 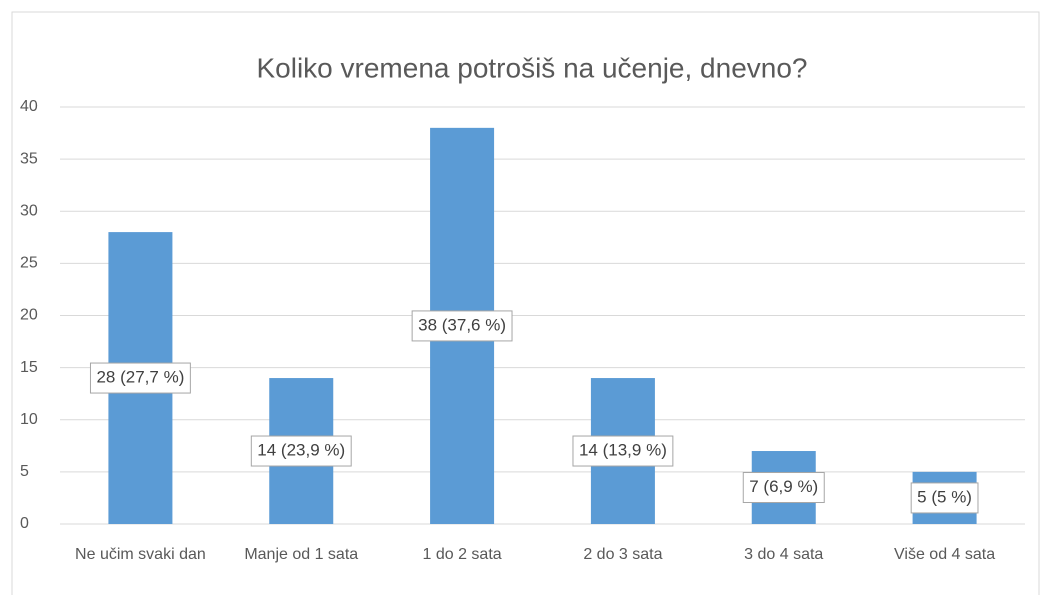 I want to click on y-tick-label: 40, so click(x=29, y=106).